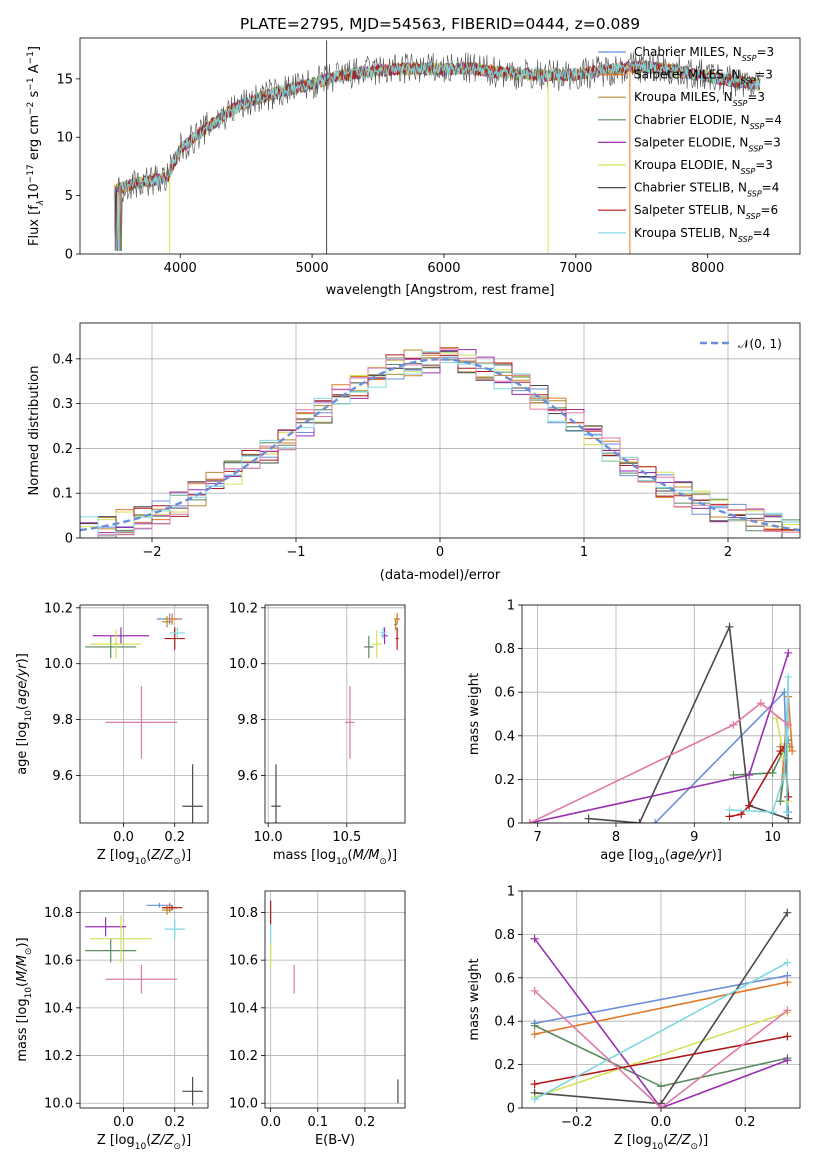 The image size is (819, 1175). Describe the element at coordinates (511, 824) in the screenshot. I see `y-tick-label: 0` at that location.